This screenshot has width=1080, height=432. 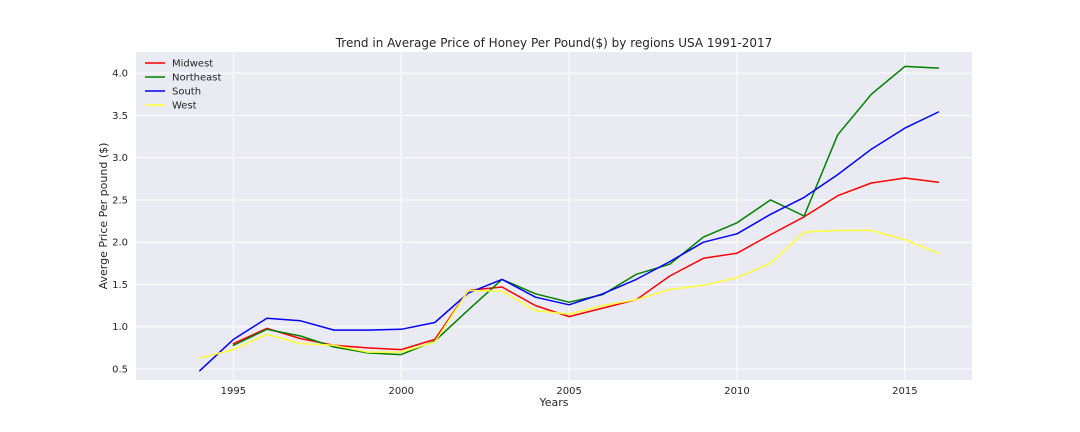 What do you see at coordinates (196, 78) in the screenshot?
I see `legend-label-northeast: Northeast` at bounding box center [196, 78].